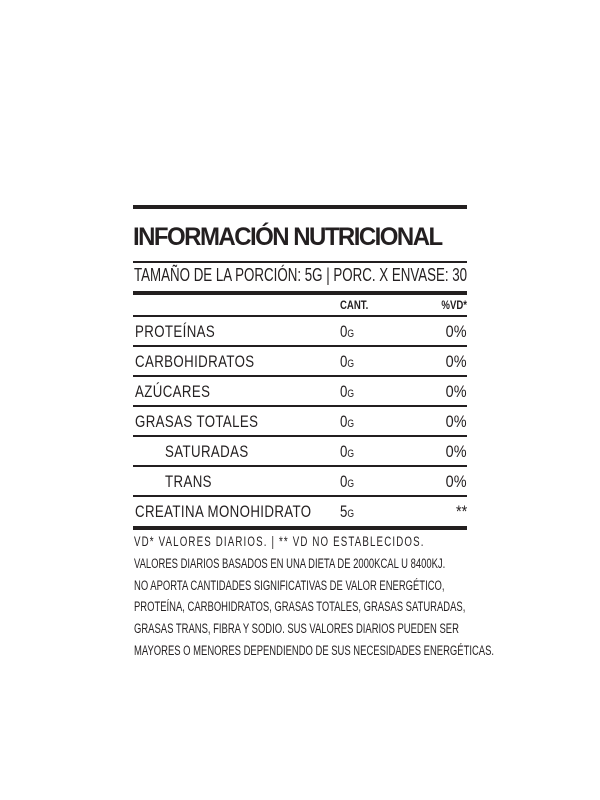  Describe the element at coordinates (223, 511) in the screenshot. I see `nutrient-name: CREATINA MONOHIDRATO` at that location.